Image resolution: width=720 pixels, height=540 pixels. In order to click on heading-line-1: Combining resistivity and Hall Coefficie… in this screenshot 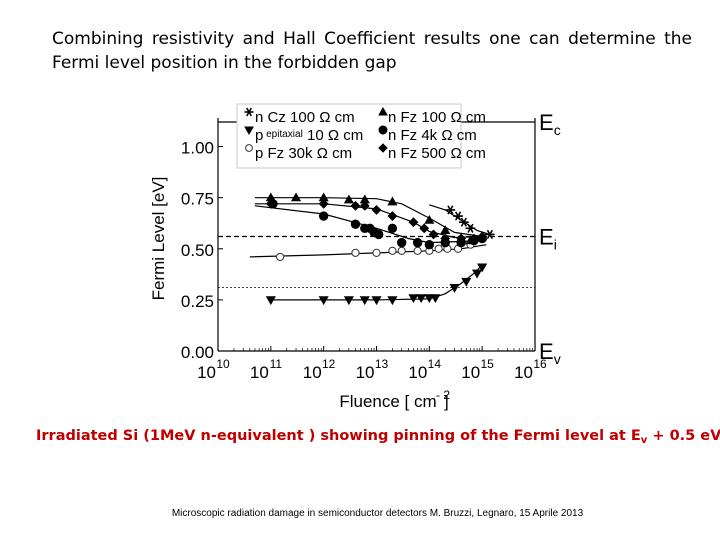, I will do `click(372, 39)`.